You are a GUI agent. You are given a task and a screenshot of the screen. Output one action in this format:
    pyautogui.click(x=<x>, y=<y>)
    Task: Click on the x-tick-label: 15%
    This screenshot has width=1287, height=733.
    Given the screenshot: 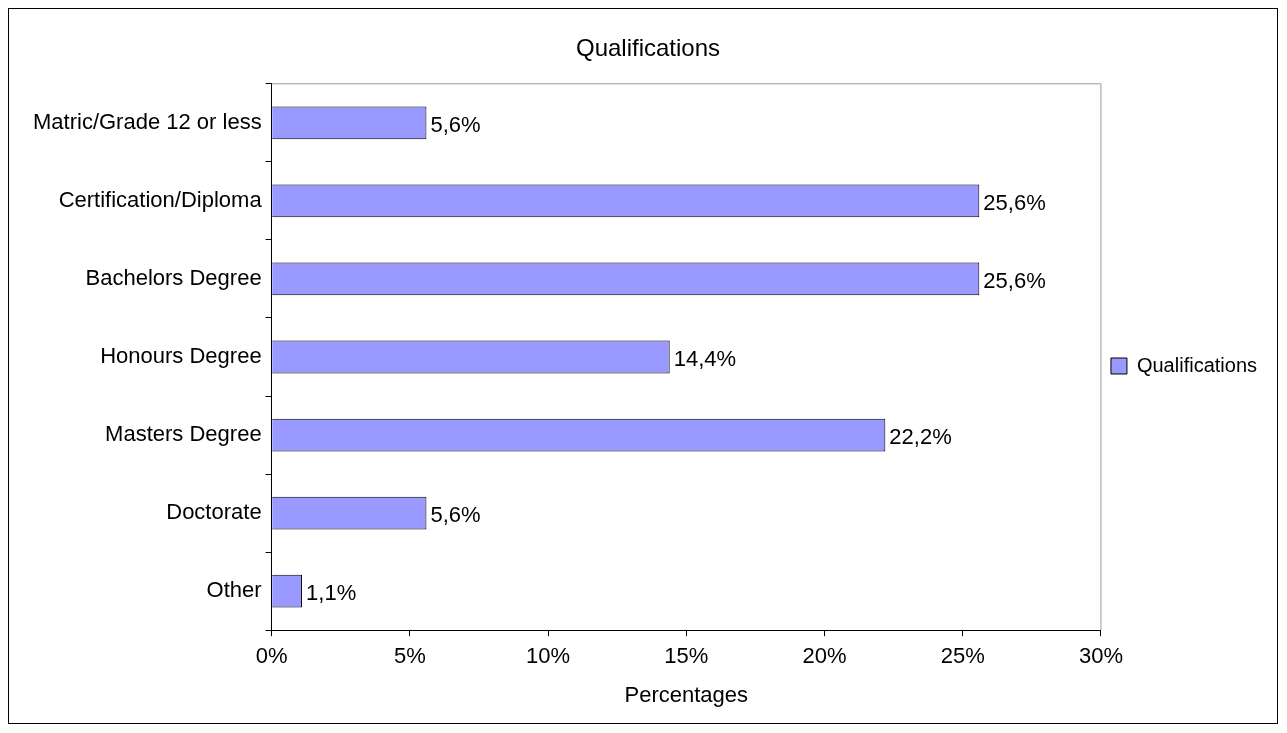 What is the action you would take?
    pyautogui.click(x=686, y=656)
    